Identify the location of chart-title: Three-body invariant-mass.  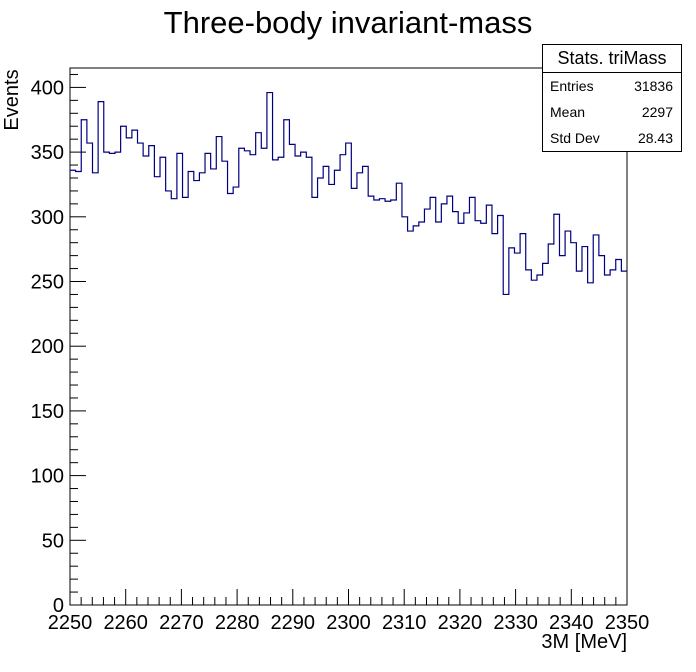
(348, 22).